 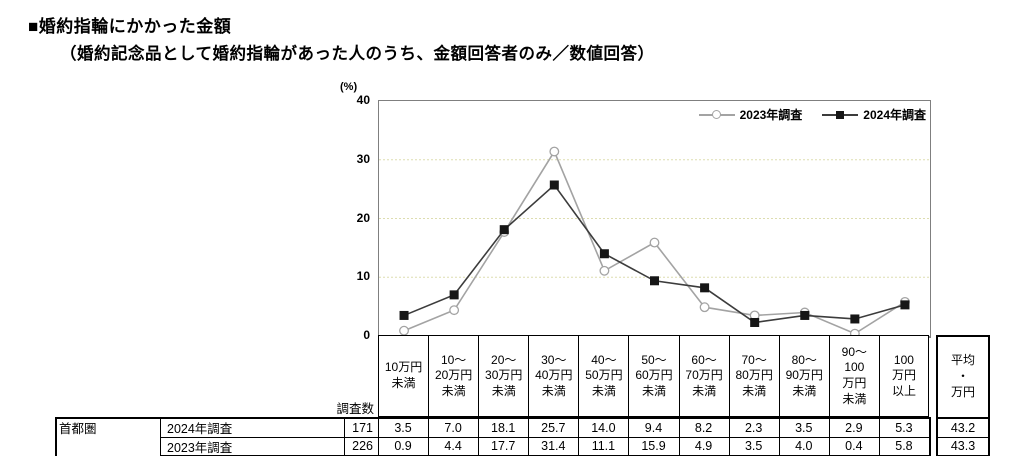 I want to click on legend-item-2023: 2023年調査, so click(x=750, y=114).